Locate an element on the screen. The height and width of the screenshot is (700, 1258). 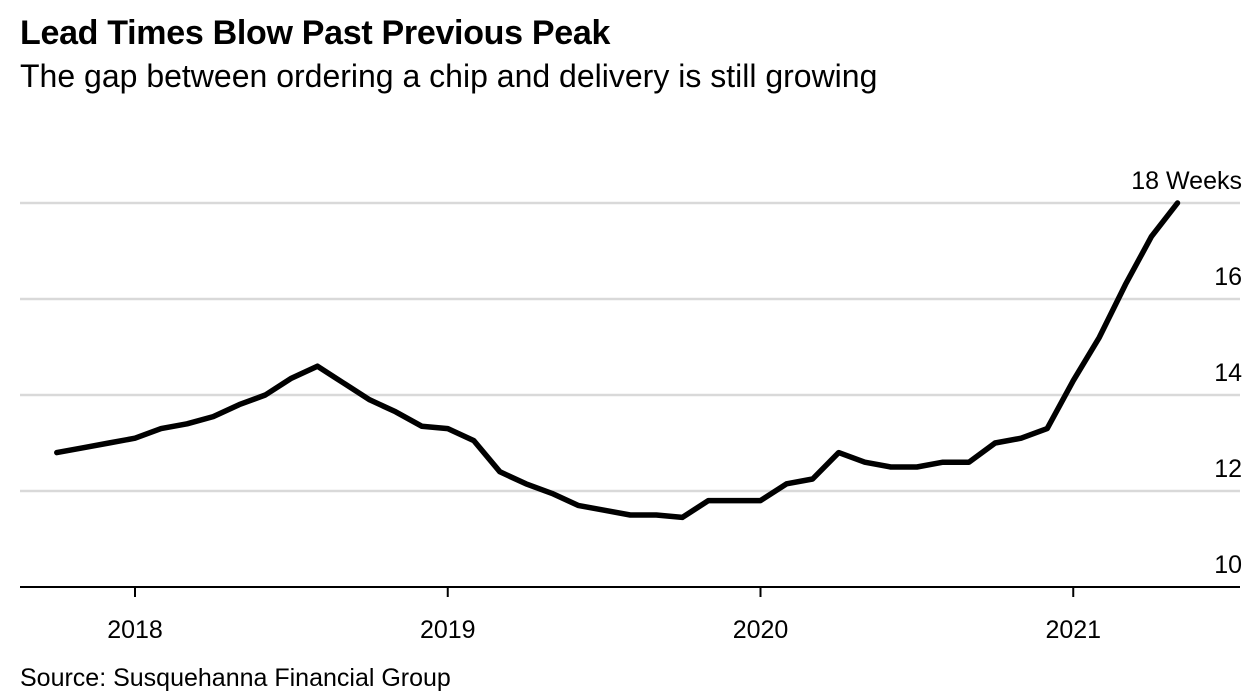
x-tick-label-2020: 2020 is located at coordinates (761, 630).